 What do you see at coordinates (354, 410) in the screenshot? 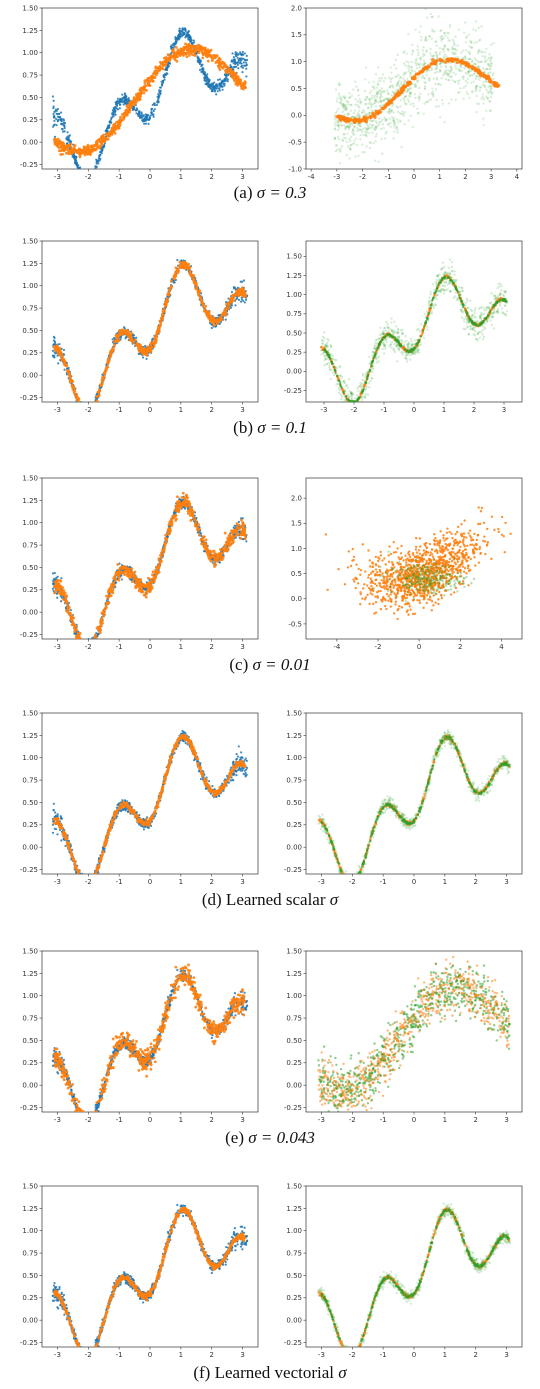
I see `x-tick-label: -2` at bounding box center [354, 410].